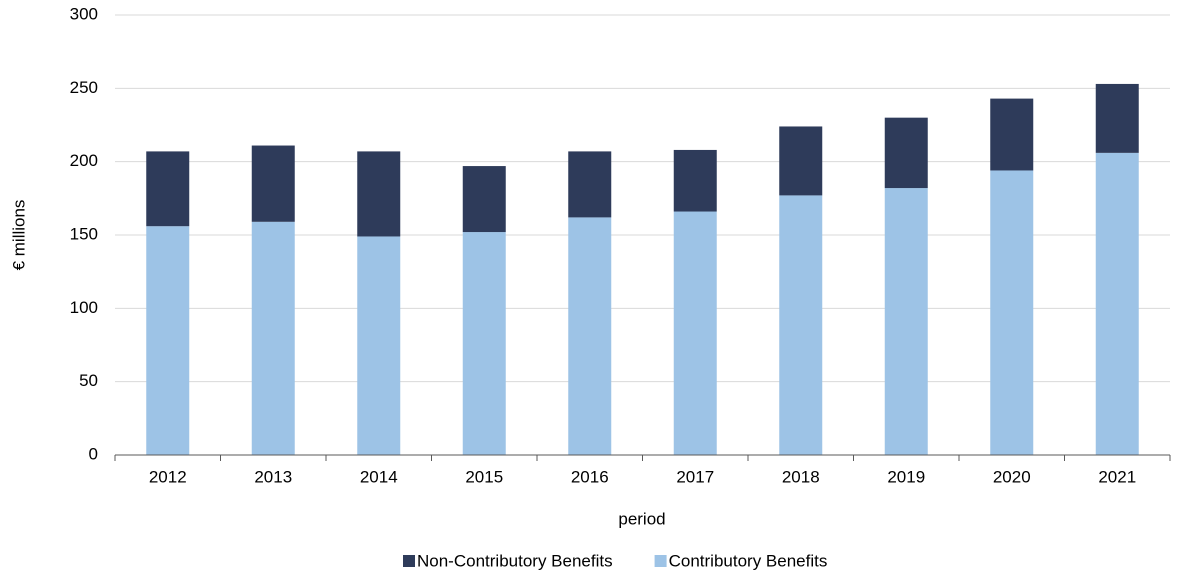 The width and height of the screenshot is (1189, 576). I want to click on y-tick-label: 300, so click(84, 13).